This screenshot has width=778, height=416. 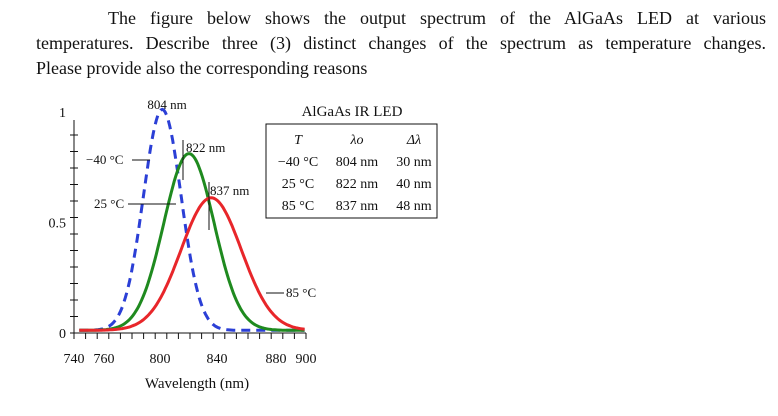 What do you see at coordinates (351, 171) in the screenshot?
I see `table-border` at bounding box center [351, 171].